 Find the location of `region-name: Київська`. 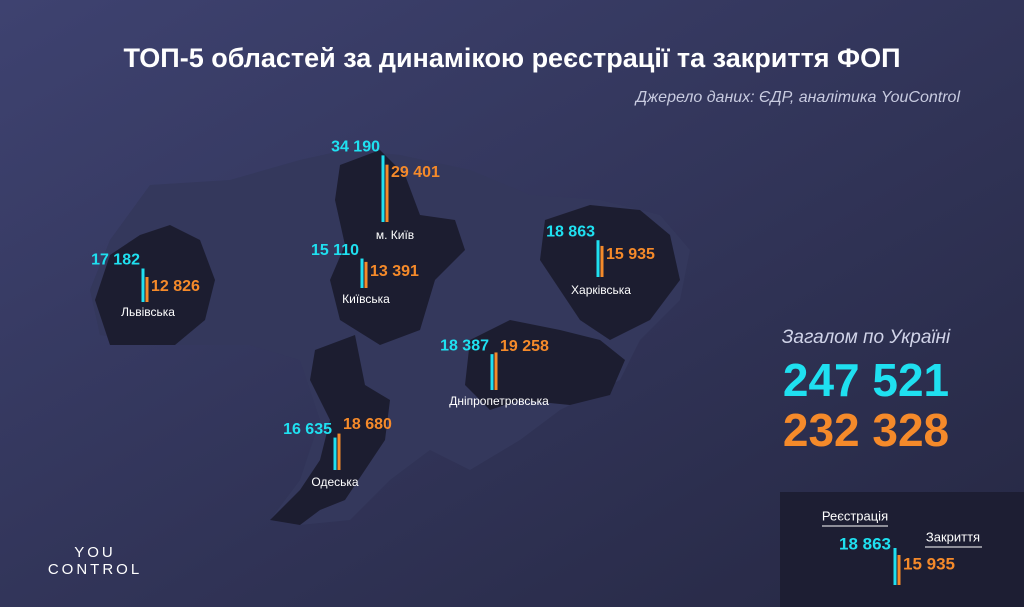

region-name: Київська is located at coordinates (366, 299).